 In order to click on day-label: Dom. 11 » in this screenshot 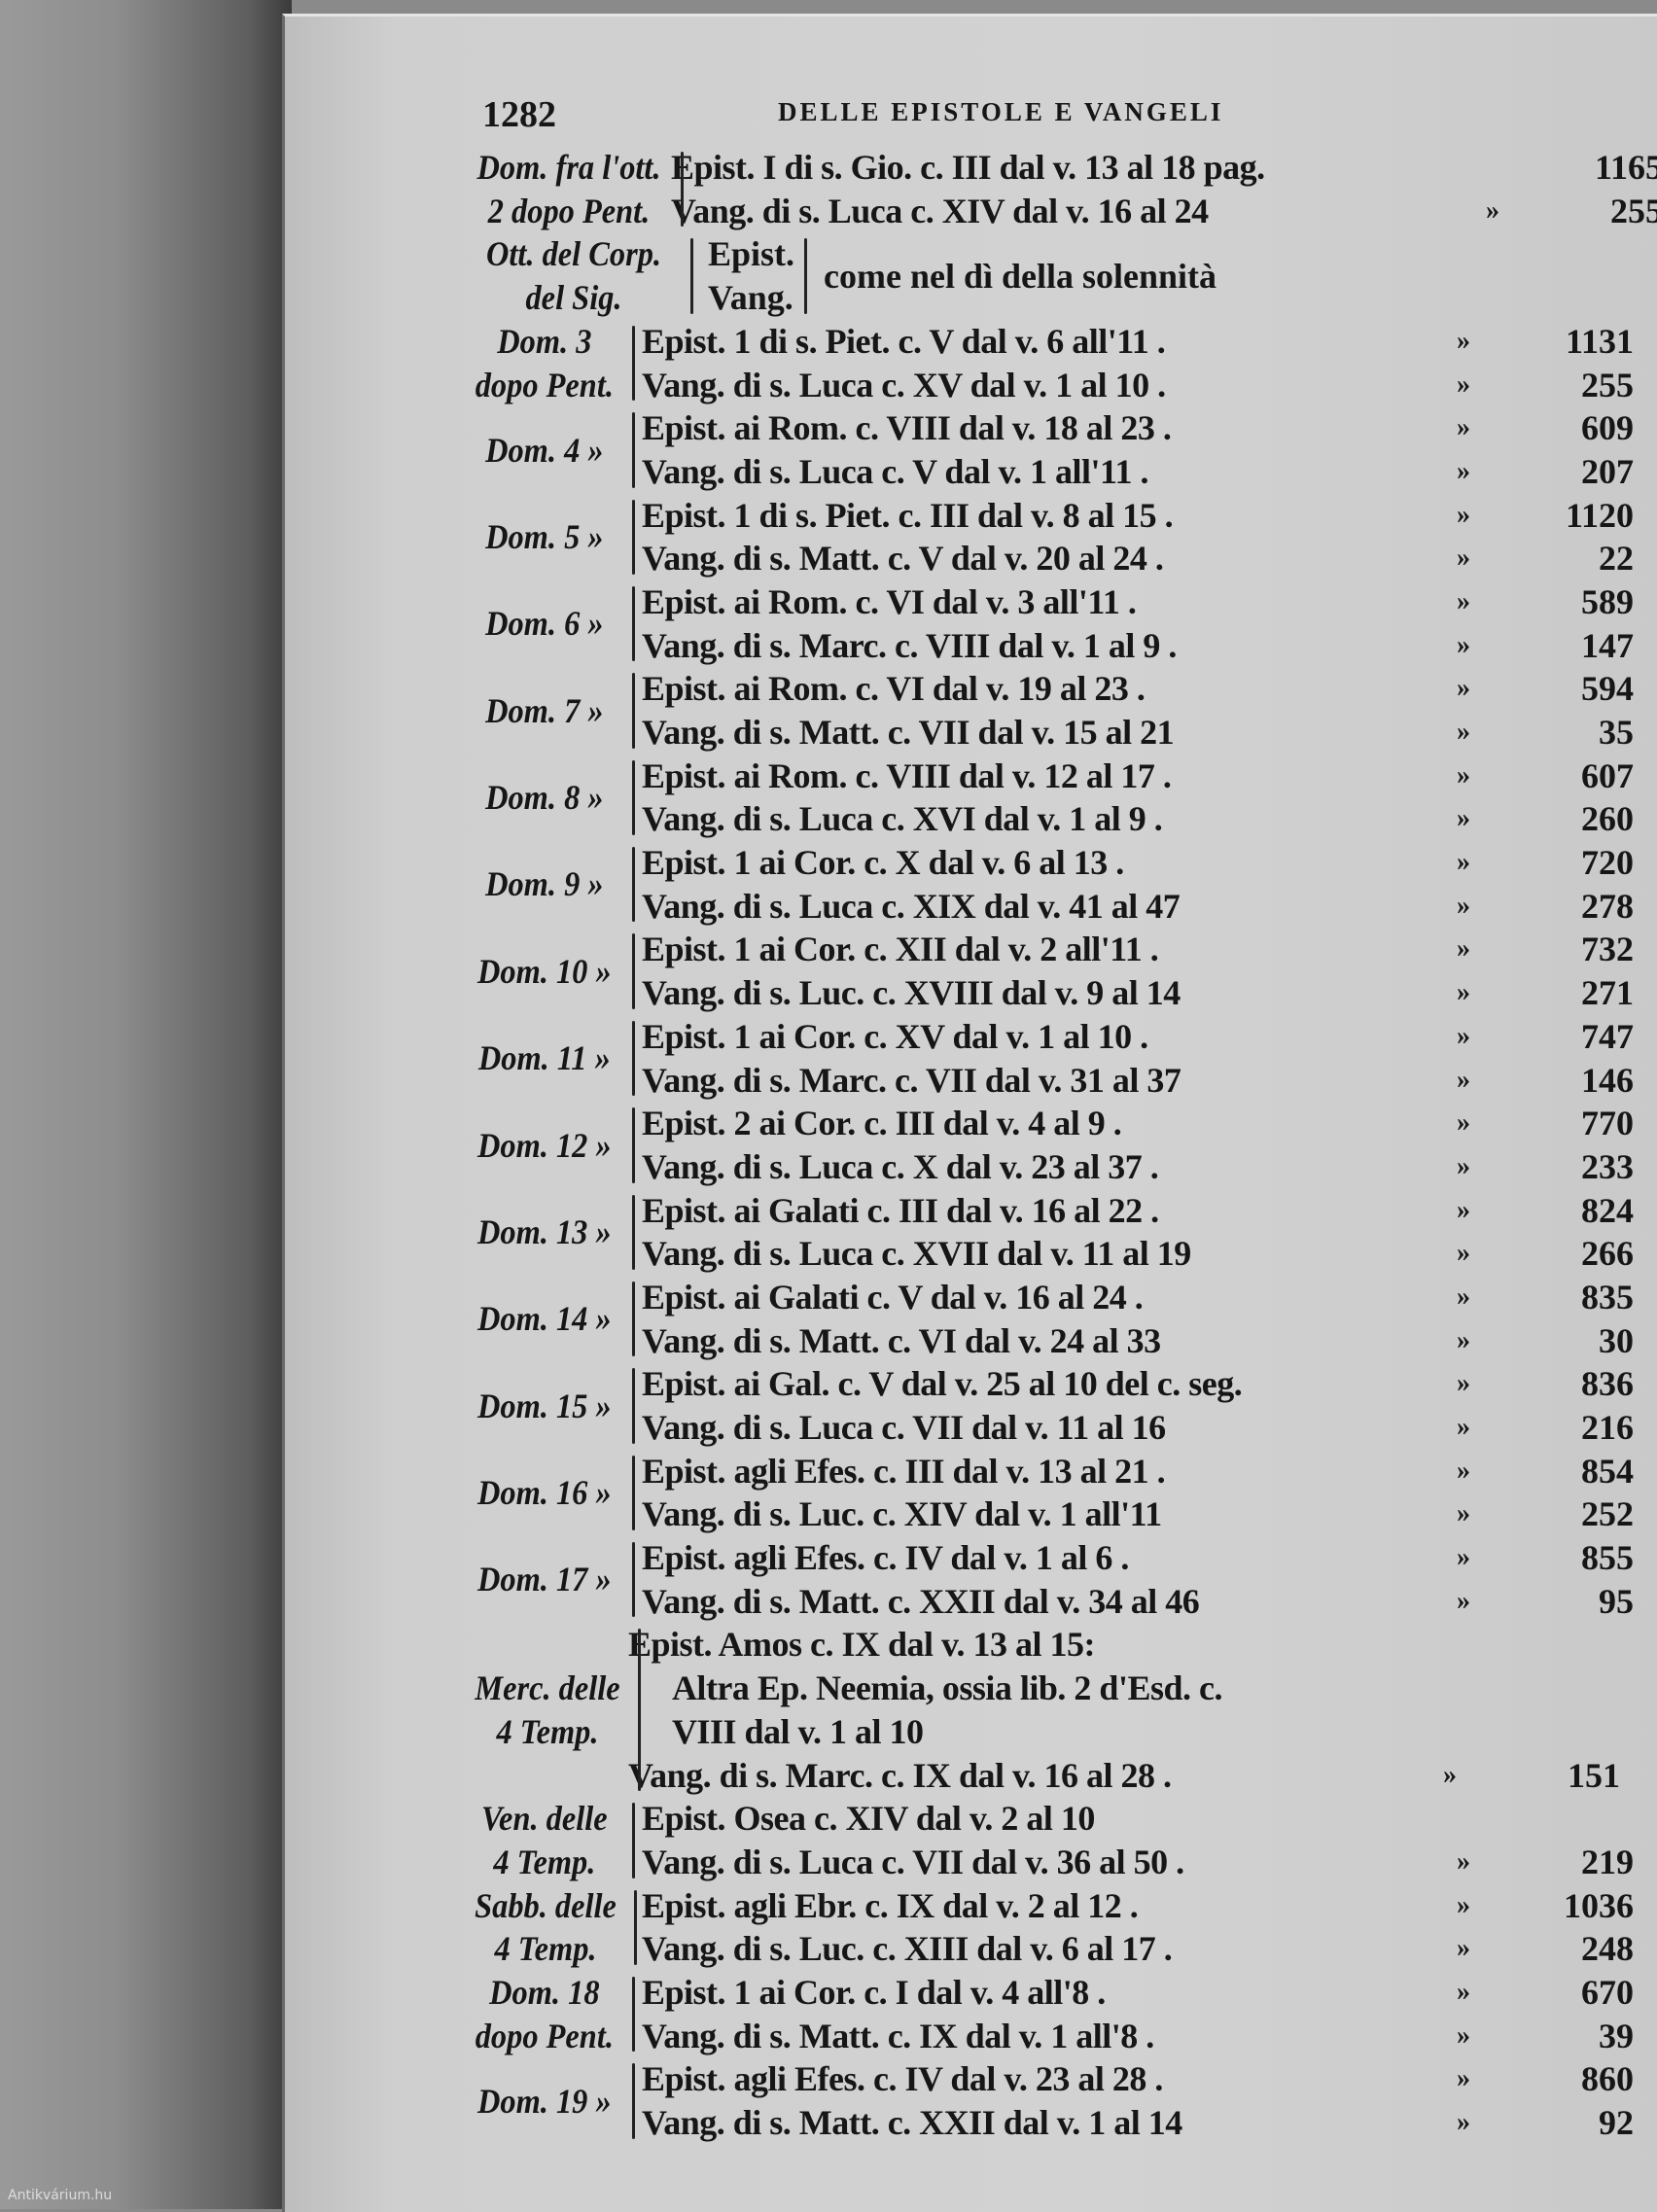, I will do `click(545, 1058)`.